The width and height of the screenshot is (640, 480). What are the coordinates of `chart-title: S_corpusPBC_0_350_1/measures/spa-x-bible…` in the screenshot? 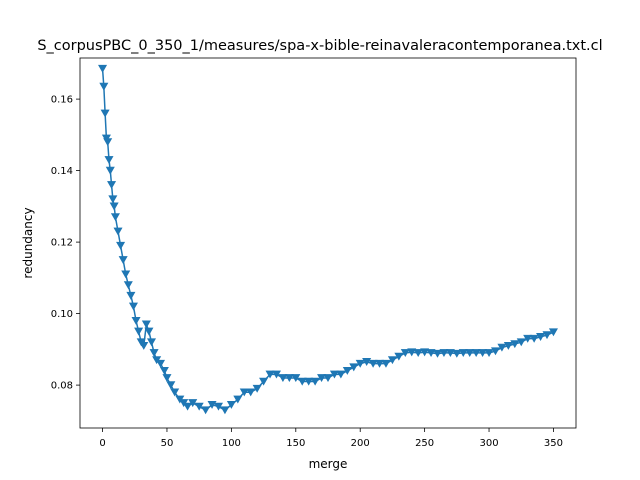 It's located at (319, 46).